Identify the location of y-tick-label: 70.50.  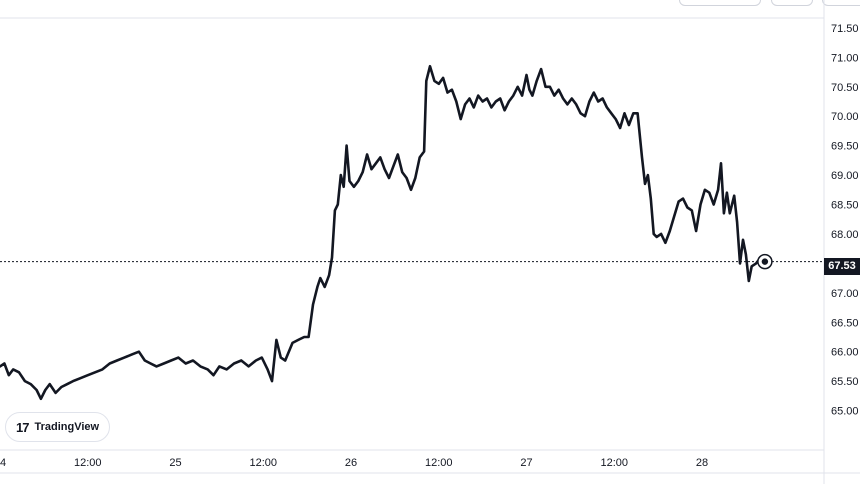
(845, 88).